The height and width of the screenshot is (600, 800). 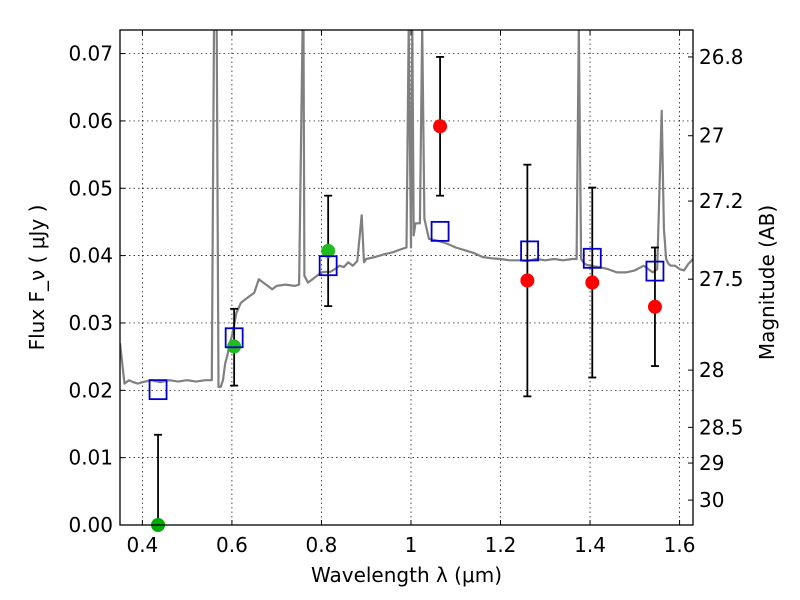 What do you see at coordinates (37, 278) in the screenshot?
I see `y-axis-label: Flux F_ν ( μJy )` at bounding box center [37, 278].